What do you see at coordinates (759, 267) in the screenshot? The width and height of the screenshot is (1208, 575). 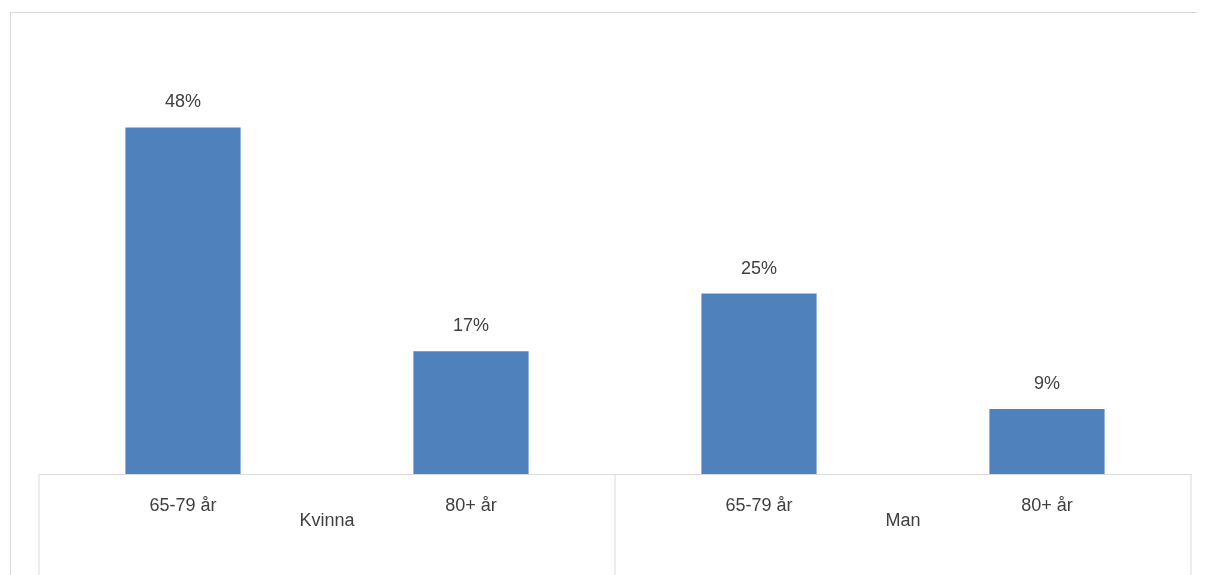 I see `data-label: 25%` at bounding box center [759, 267].